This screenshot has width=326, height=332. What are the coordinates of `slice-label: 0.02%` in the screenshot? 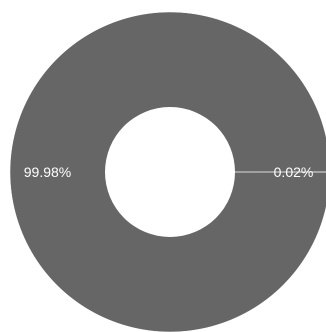 It's located at (294, 172).